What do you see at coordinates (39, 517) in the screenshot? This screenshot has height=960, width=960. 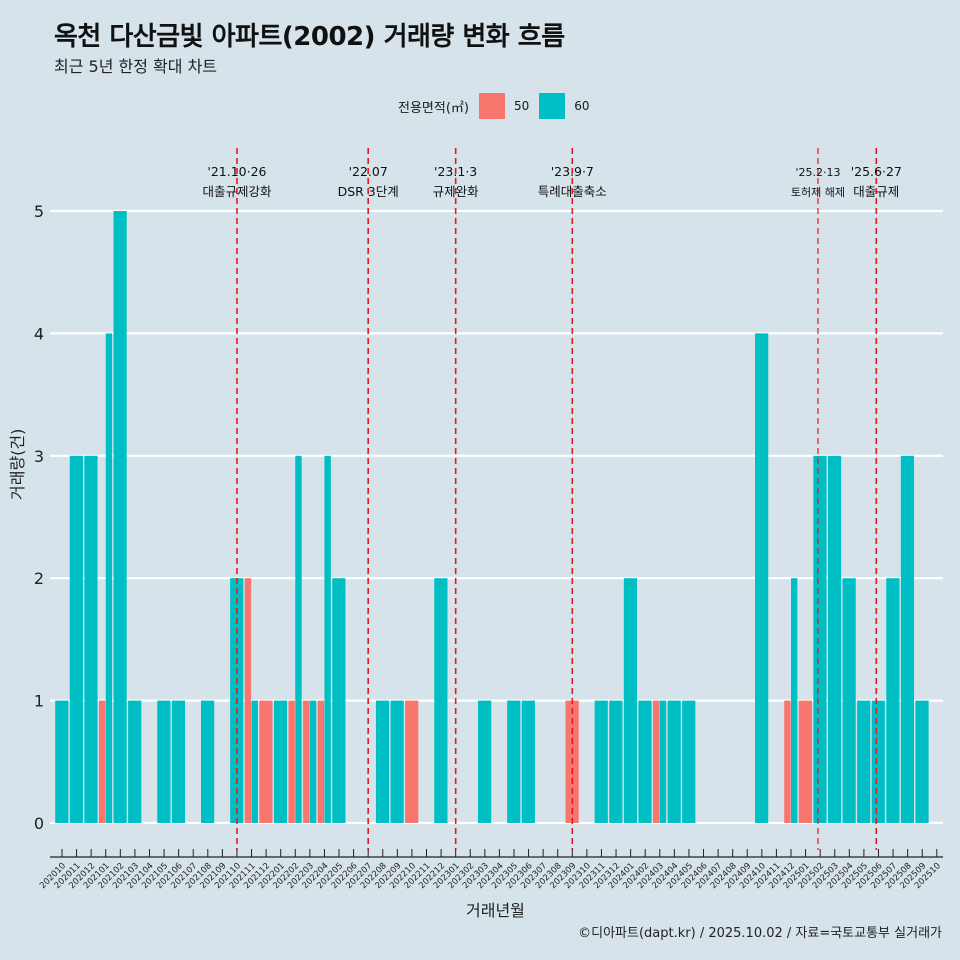 I see `y-axis: 0 1 2 3 4 5` at bounding box center [39, 517].